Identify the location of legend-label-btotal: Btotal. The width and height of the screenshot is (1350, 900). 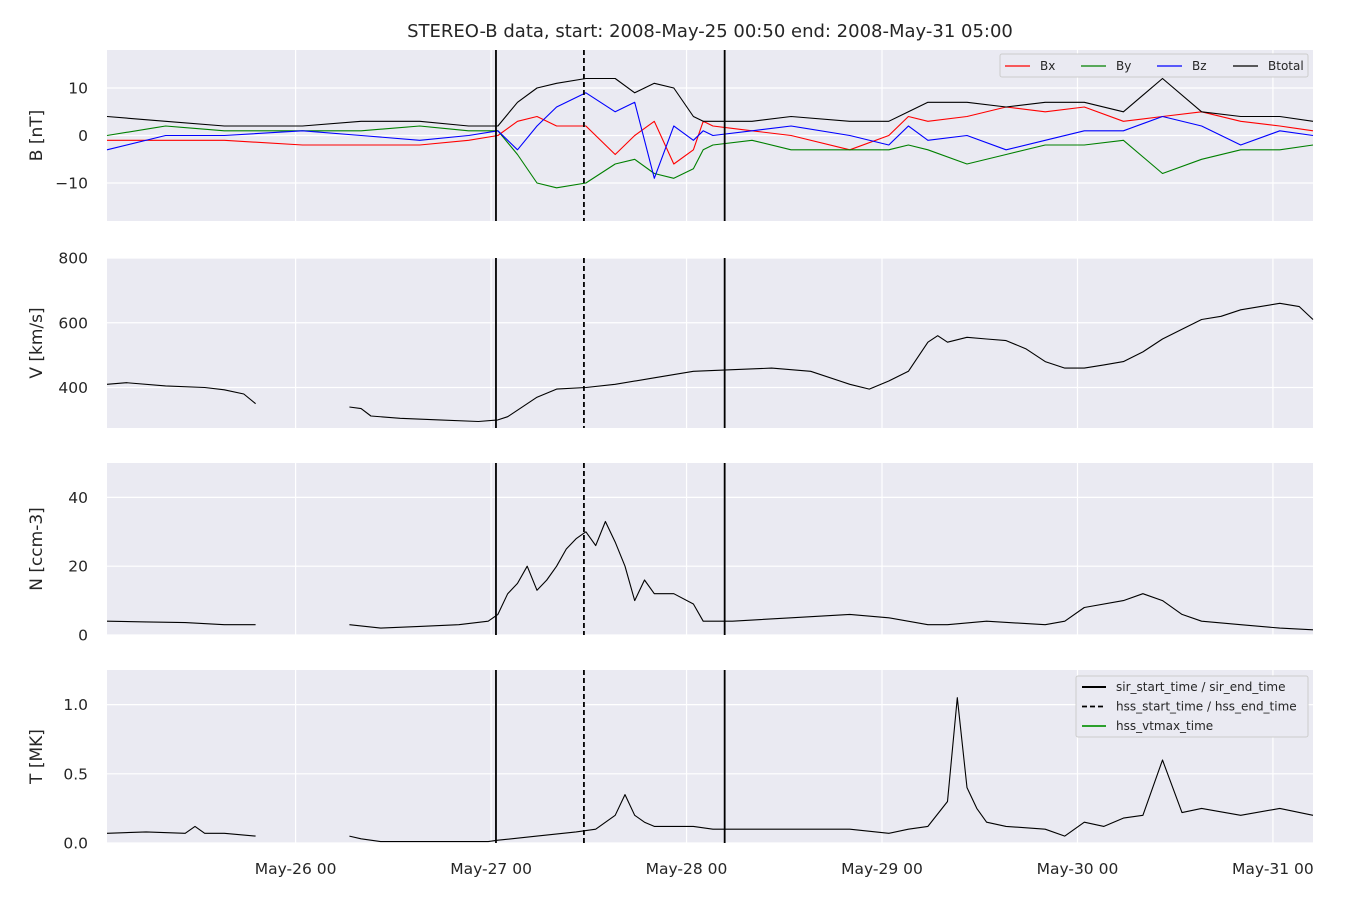
(1286, 66).